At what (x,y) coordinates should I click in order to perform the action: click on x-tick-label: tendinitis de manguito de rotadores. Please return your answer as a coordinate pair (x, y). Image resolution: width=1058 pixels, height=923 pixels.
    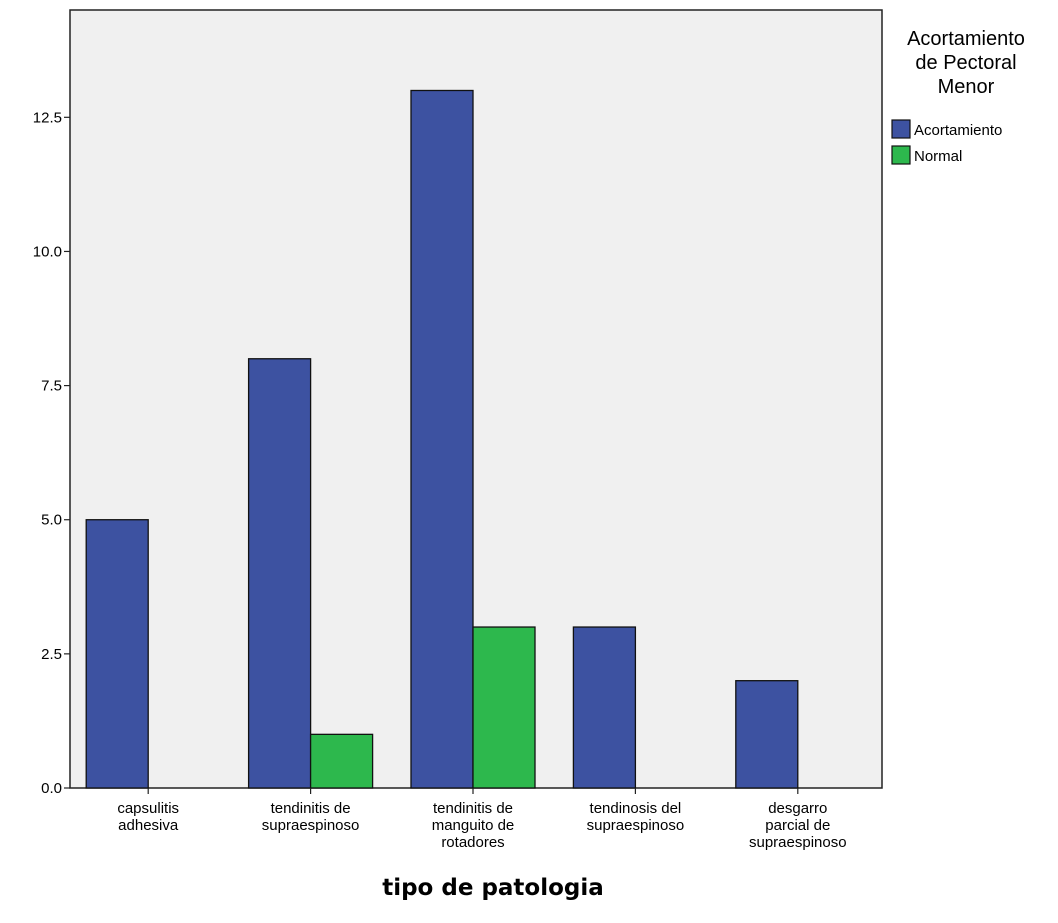
    Looking at the image, I should click on (473, 825).